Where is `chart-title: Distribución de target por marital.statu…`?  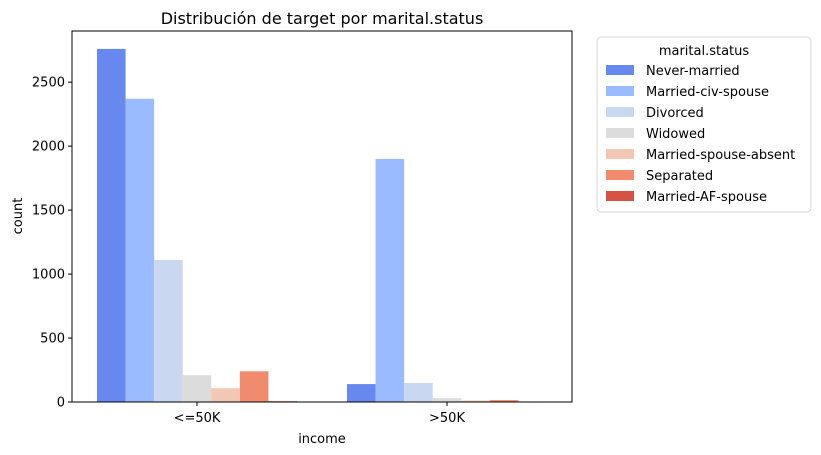
chart-title: Distribución de target por marital.statu… is located at coordinates (322, 18).